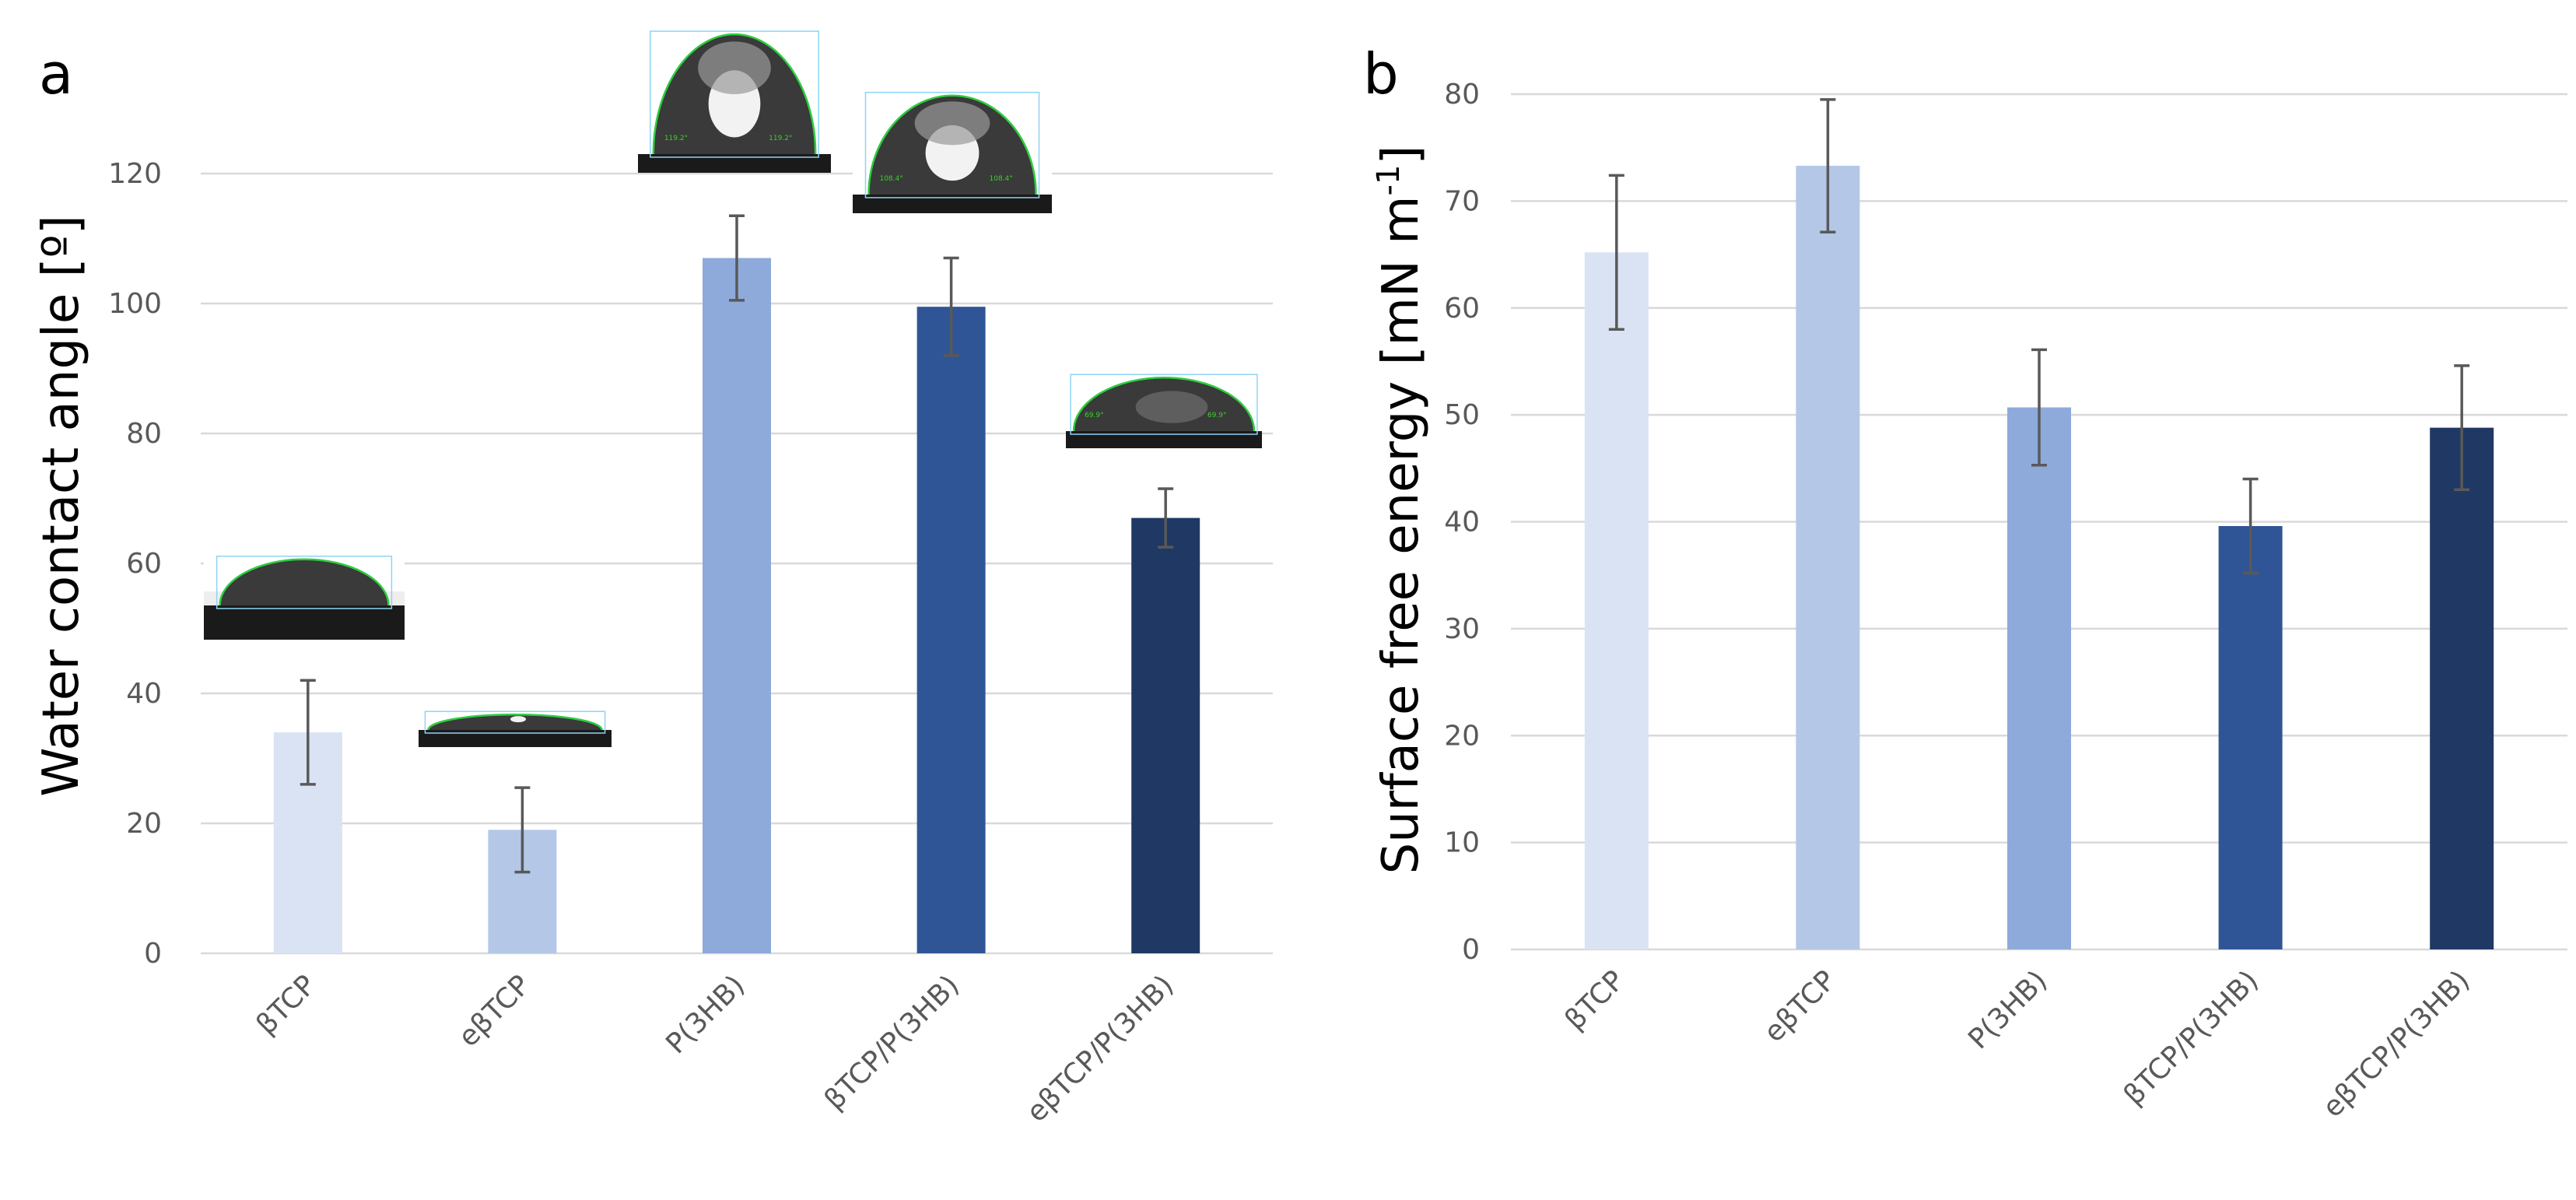 The height and width of the screenshot is (1200, 2576). Describe the element at coordinates (135, 174) in the screenshot. I see `y-tick-label: 120` at that location.